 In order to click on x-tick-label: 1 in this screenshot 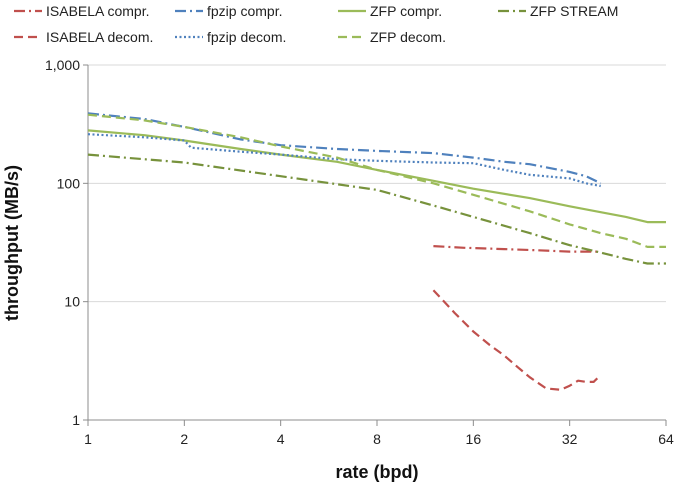, I will do `click(88, 439)`.